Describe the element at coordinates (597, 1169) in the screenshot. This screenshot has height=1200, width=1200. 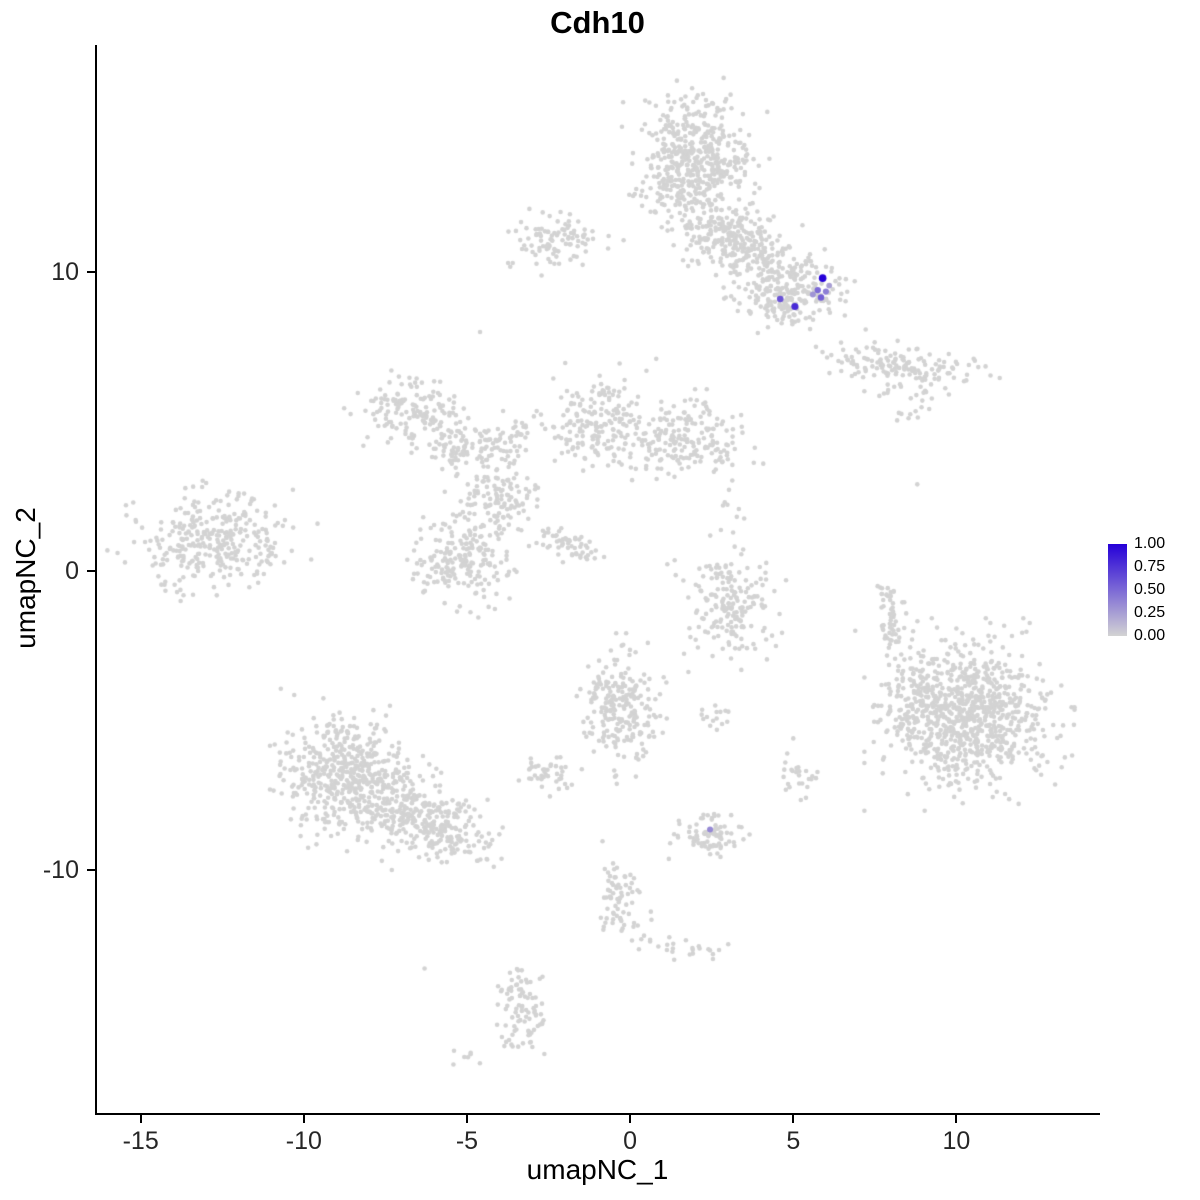
I see `x-axis-title: umapNC_1` at that location.